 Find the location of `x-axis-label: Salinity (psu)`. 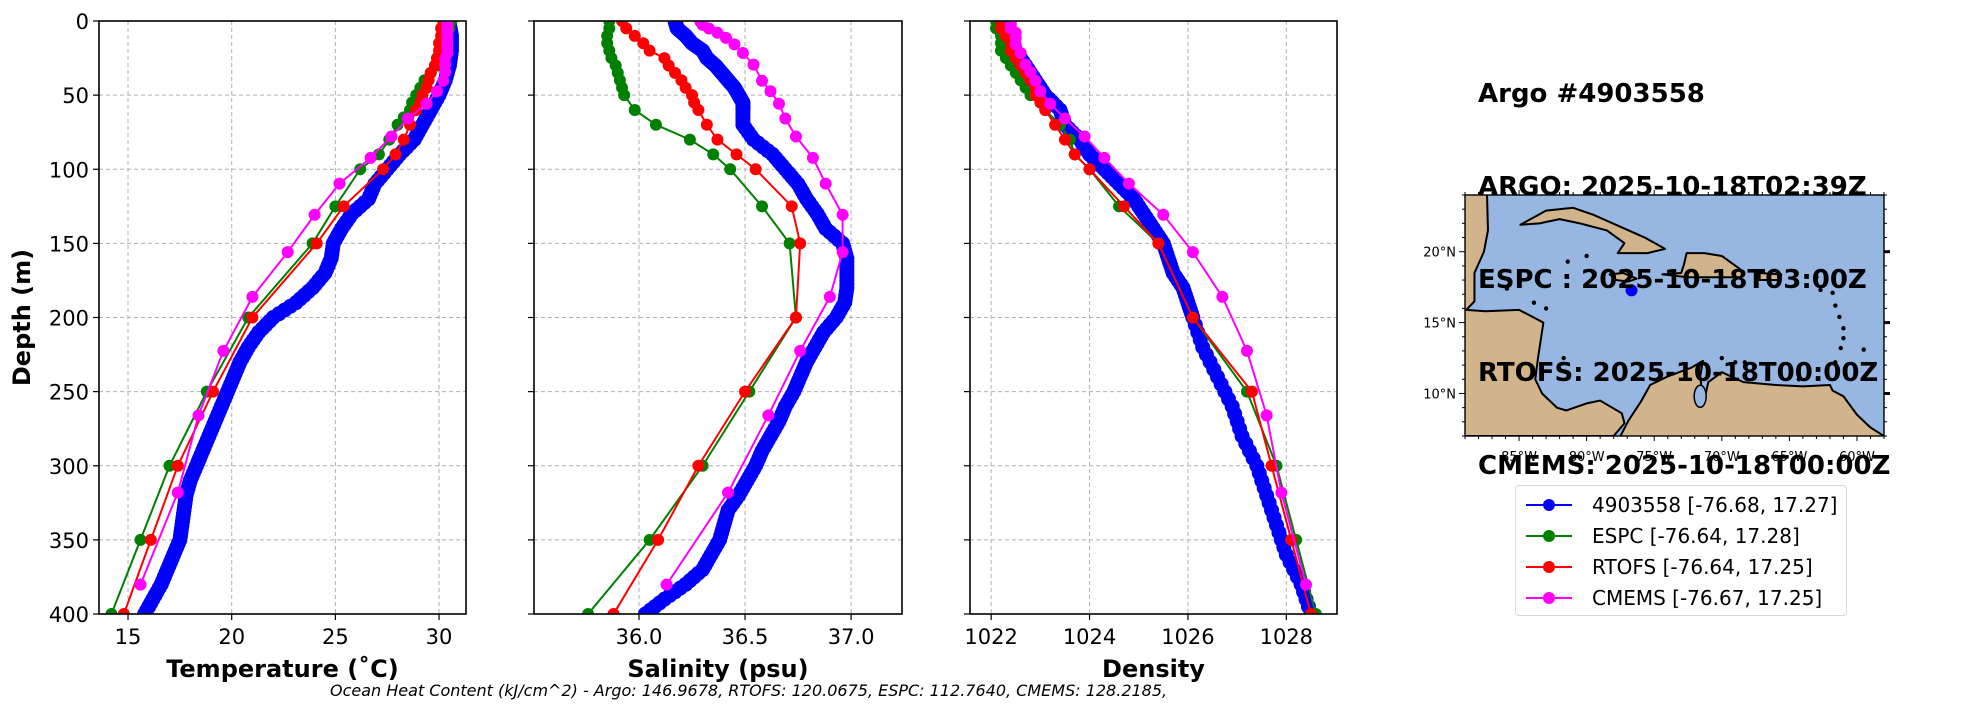

x-axis-label: Salinity (psu) is located at coordinates (717, 669).